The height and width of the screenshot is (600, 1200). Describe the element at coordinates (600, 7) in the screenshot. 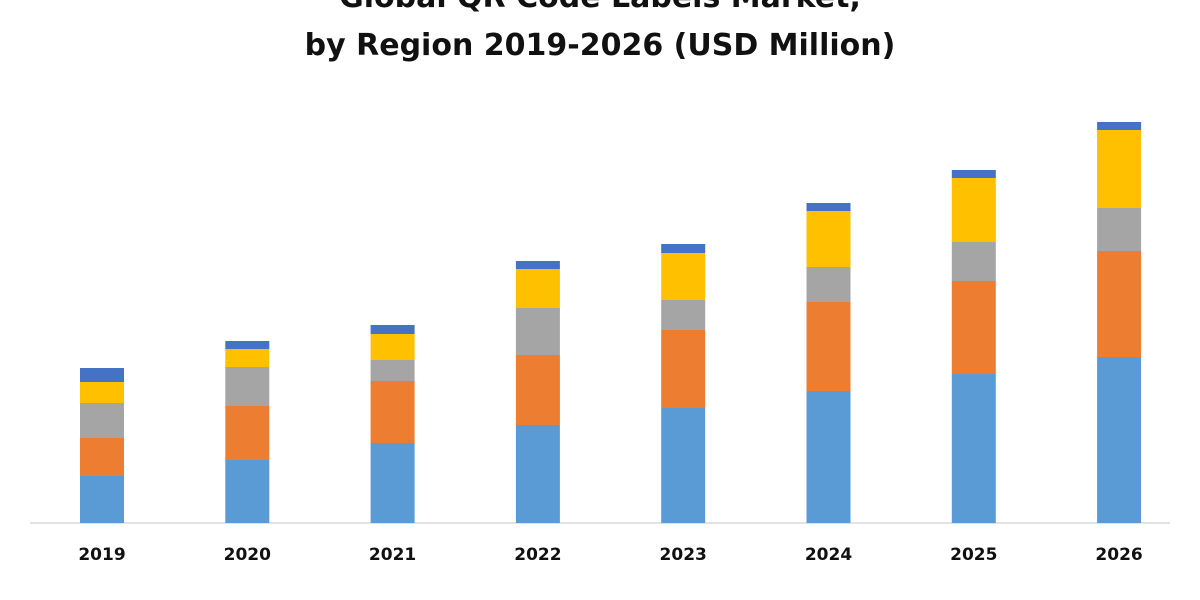

I see `chart-title-line-1: Global QR Code Labels Market,` at that location.